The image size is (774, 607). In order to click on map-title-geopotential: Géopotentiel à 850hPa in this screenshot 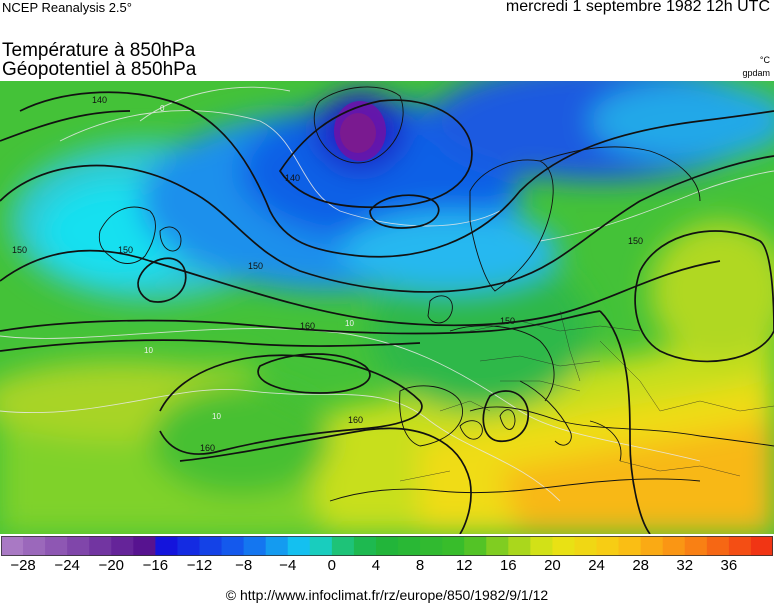, I will do `click(99, 69)`.